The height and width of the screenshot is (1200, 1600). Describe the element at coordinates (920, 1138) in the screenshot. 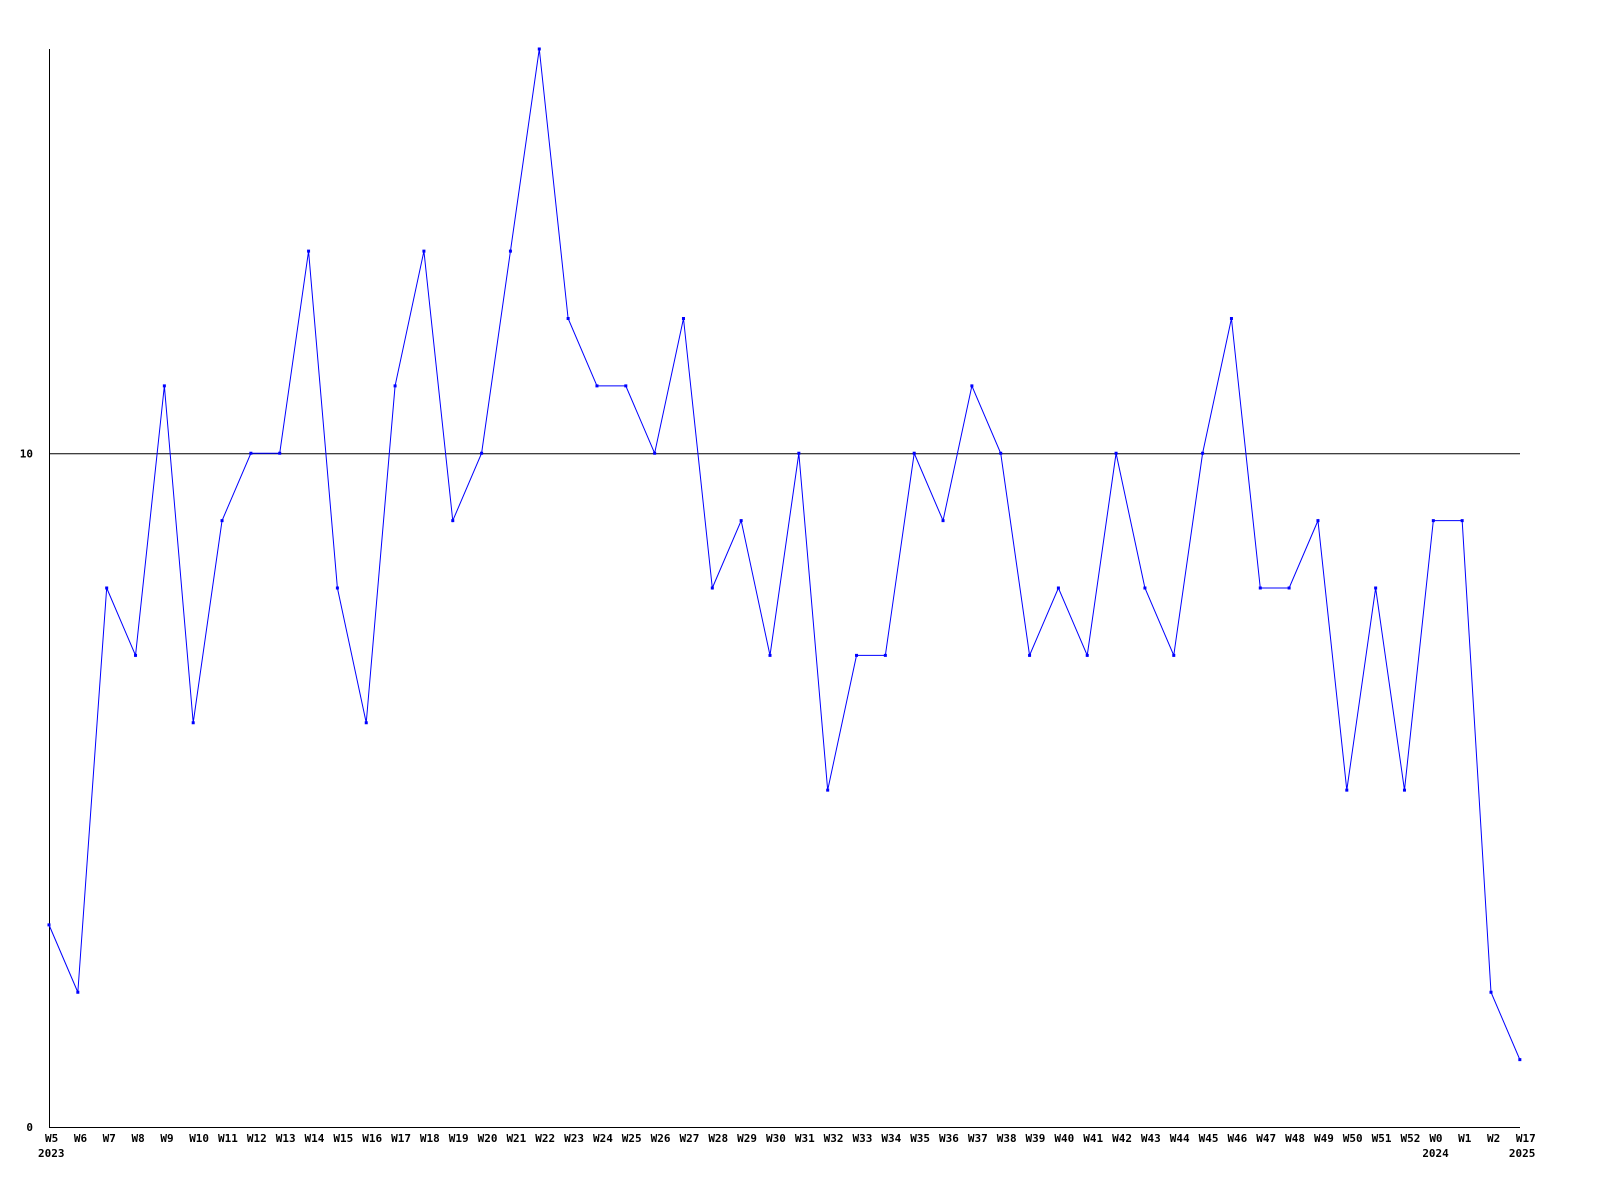

I see `x-tick-label: W35` at that location.